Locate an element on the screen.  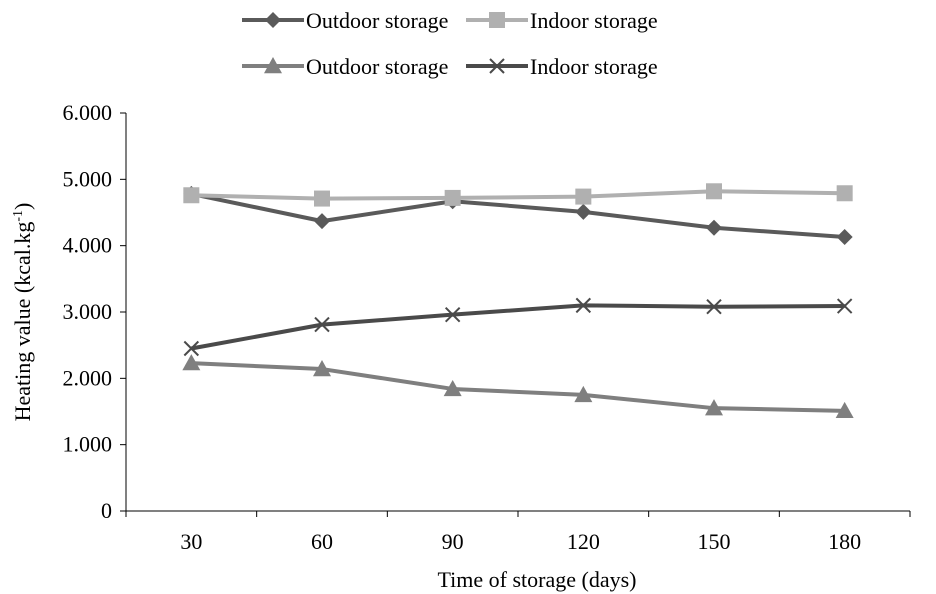
x-tick-label: 90 is located at coordinates (453, 541).